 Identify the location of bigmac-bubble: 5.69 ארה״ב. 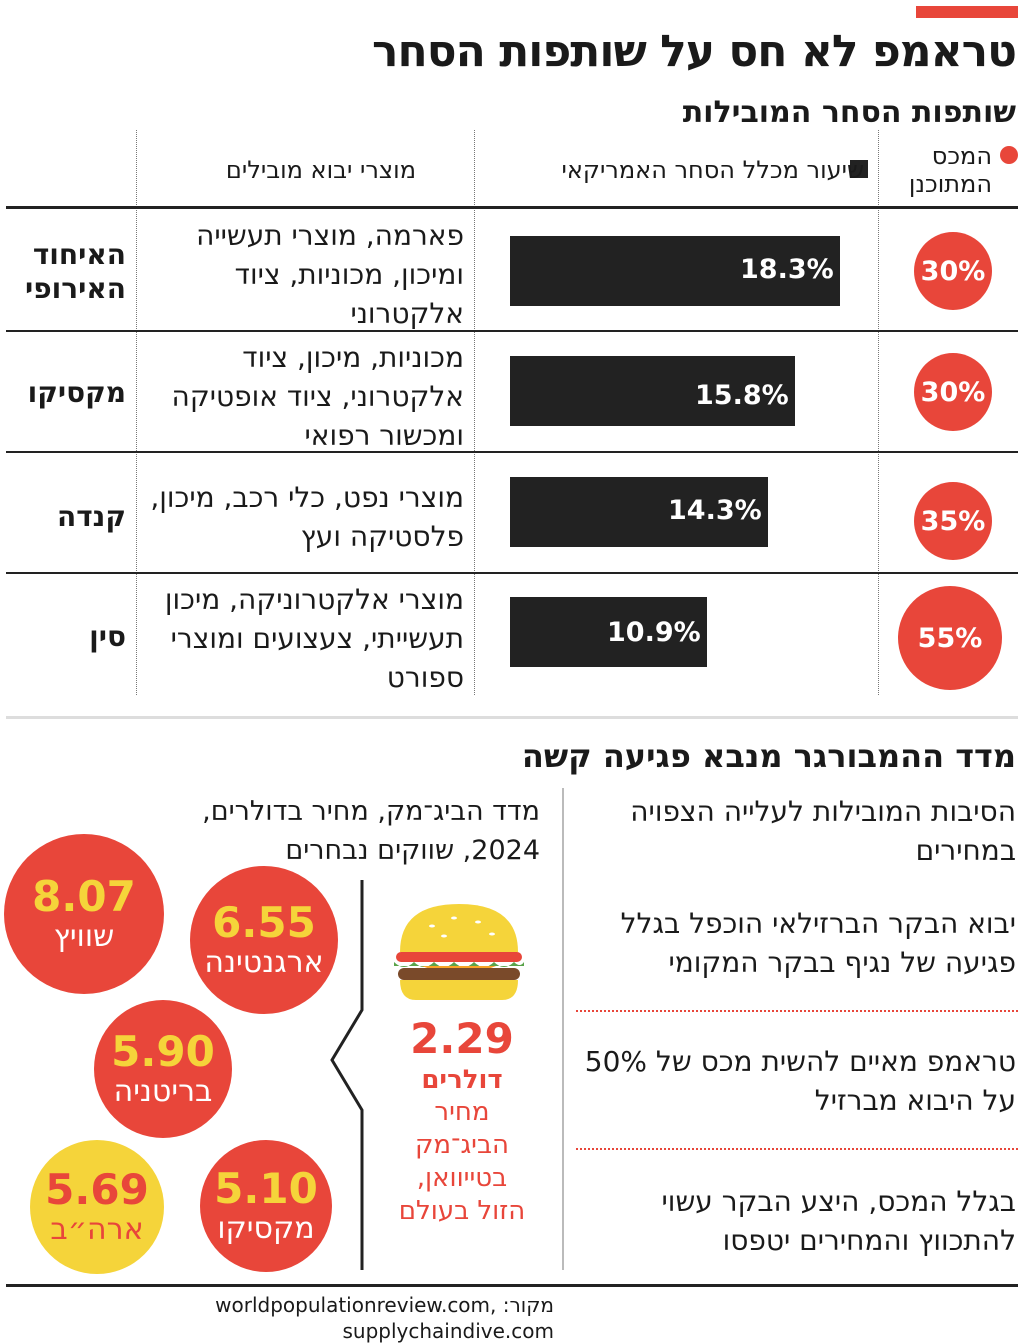
(97, 1207).